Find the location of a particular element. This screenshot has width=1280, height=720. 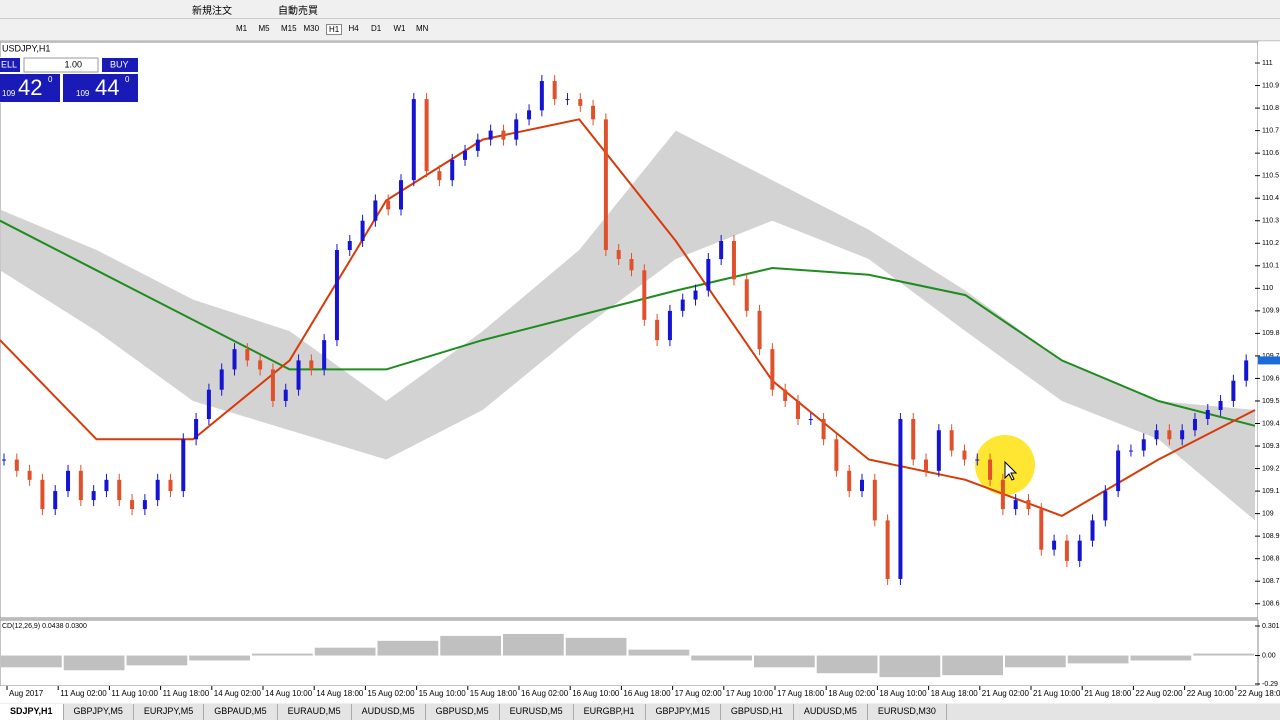

x-tick-label: 18 Aug 10:00 is located at coordinates (903, 693).